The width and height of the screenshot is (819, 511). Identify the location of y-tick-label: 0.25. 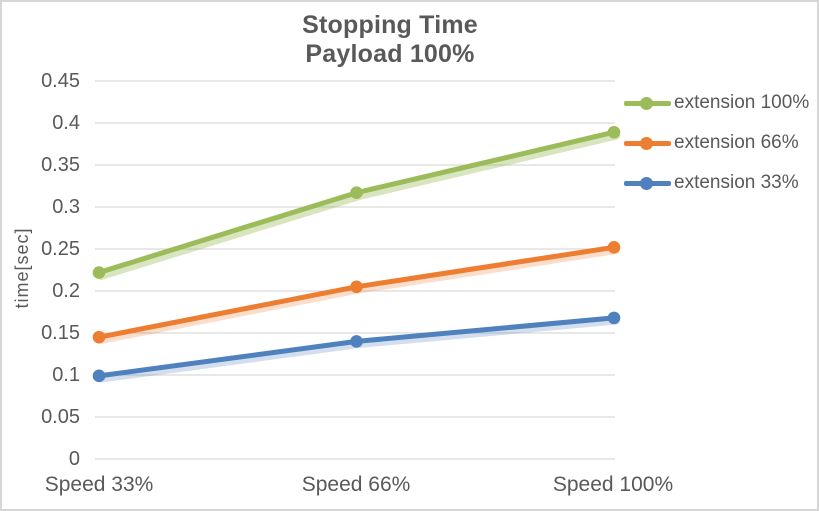
(60, 249).